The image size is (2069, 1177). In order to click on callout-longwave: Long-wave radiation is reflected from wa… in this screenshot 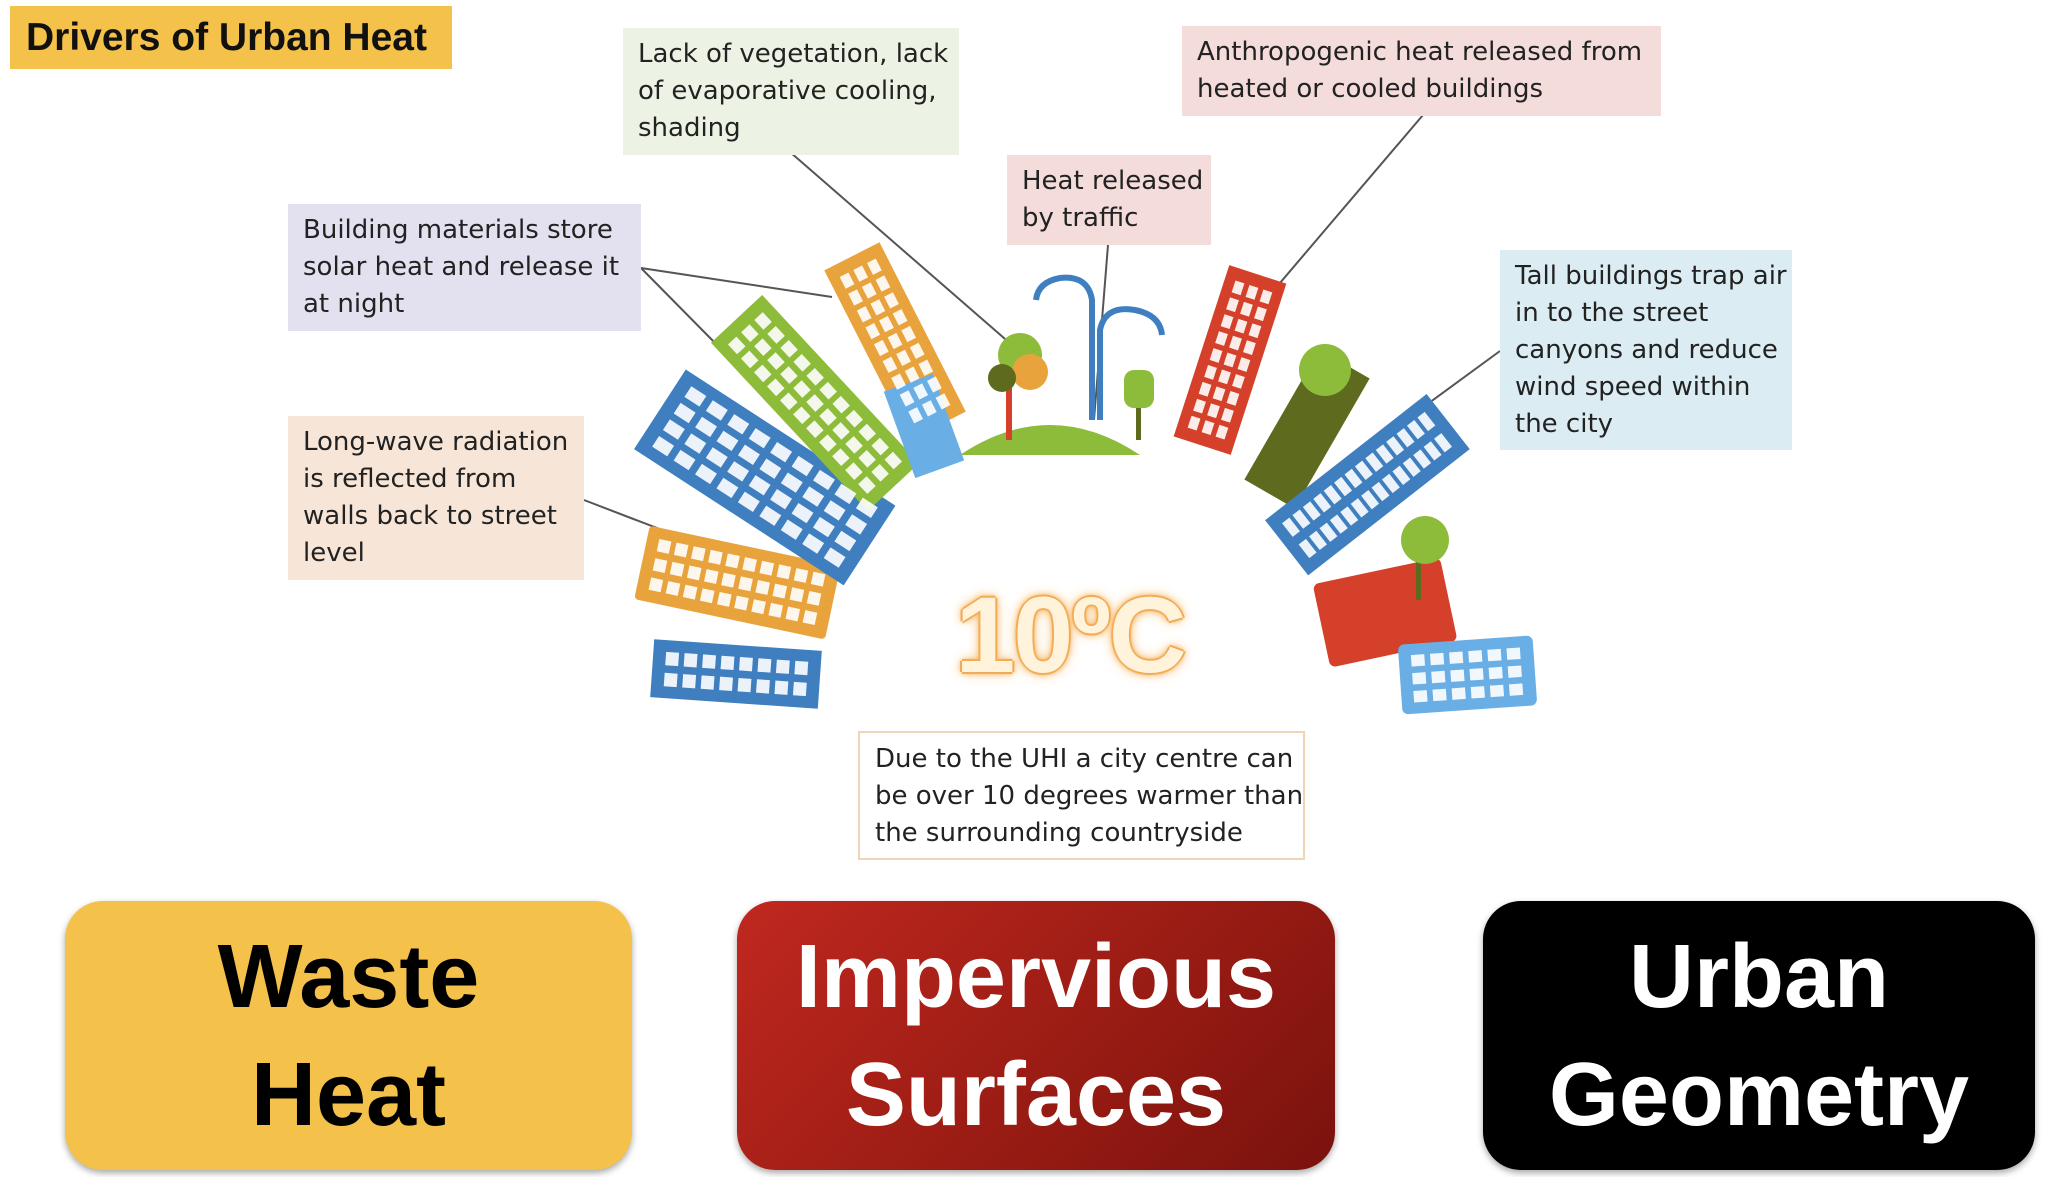, I will do `click(436, 498)`.